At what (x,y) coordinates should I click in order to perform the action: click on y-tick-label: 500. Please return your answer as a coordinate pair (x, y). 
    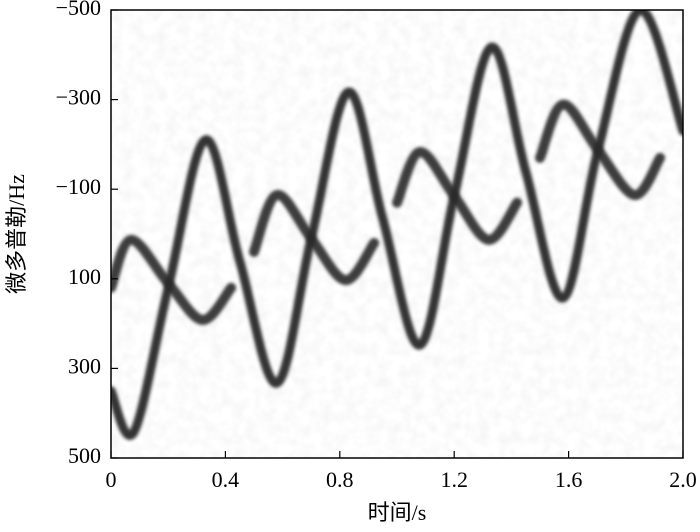
    Looking at the image, I should click on (84, 455).